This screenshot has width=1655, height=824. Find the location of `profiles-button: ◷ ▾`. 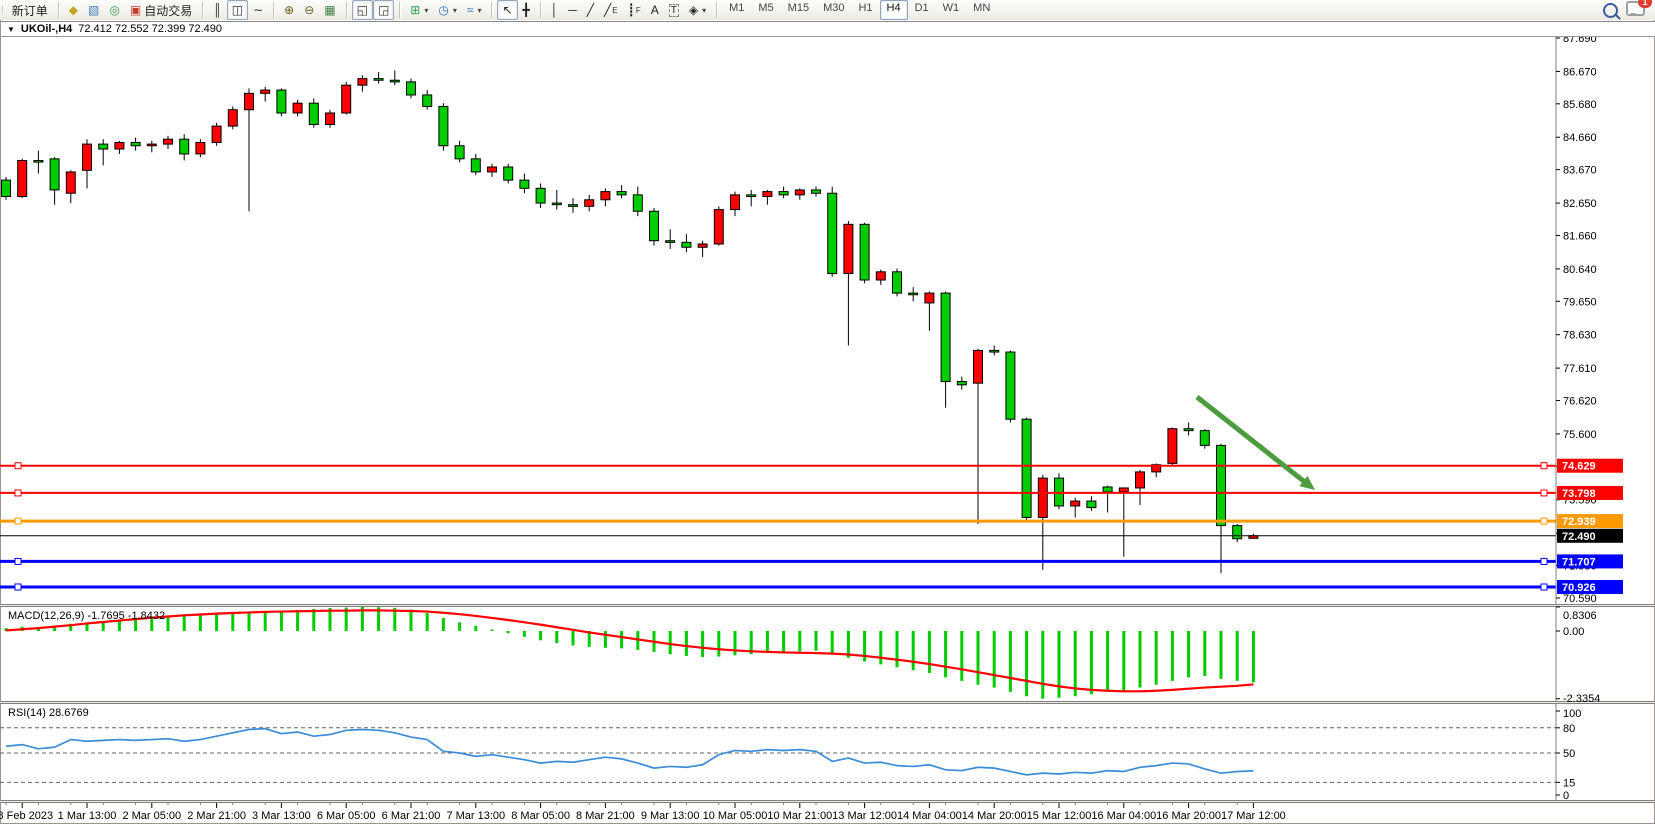

profiles-button: ◷ ▾ is located at coordinates (447, 10).